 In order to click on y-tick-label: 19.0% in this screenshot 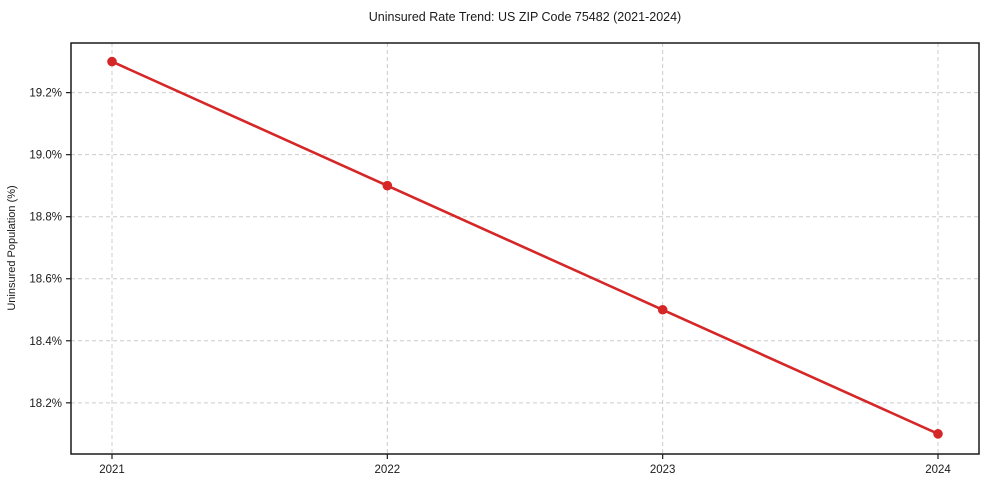, I will do `click(45, 156)`.